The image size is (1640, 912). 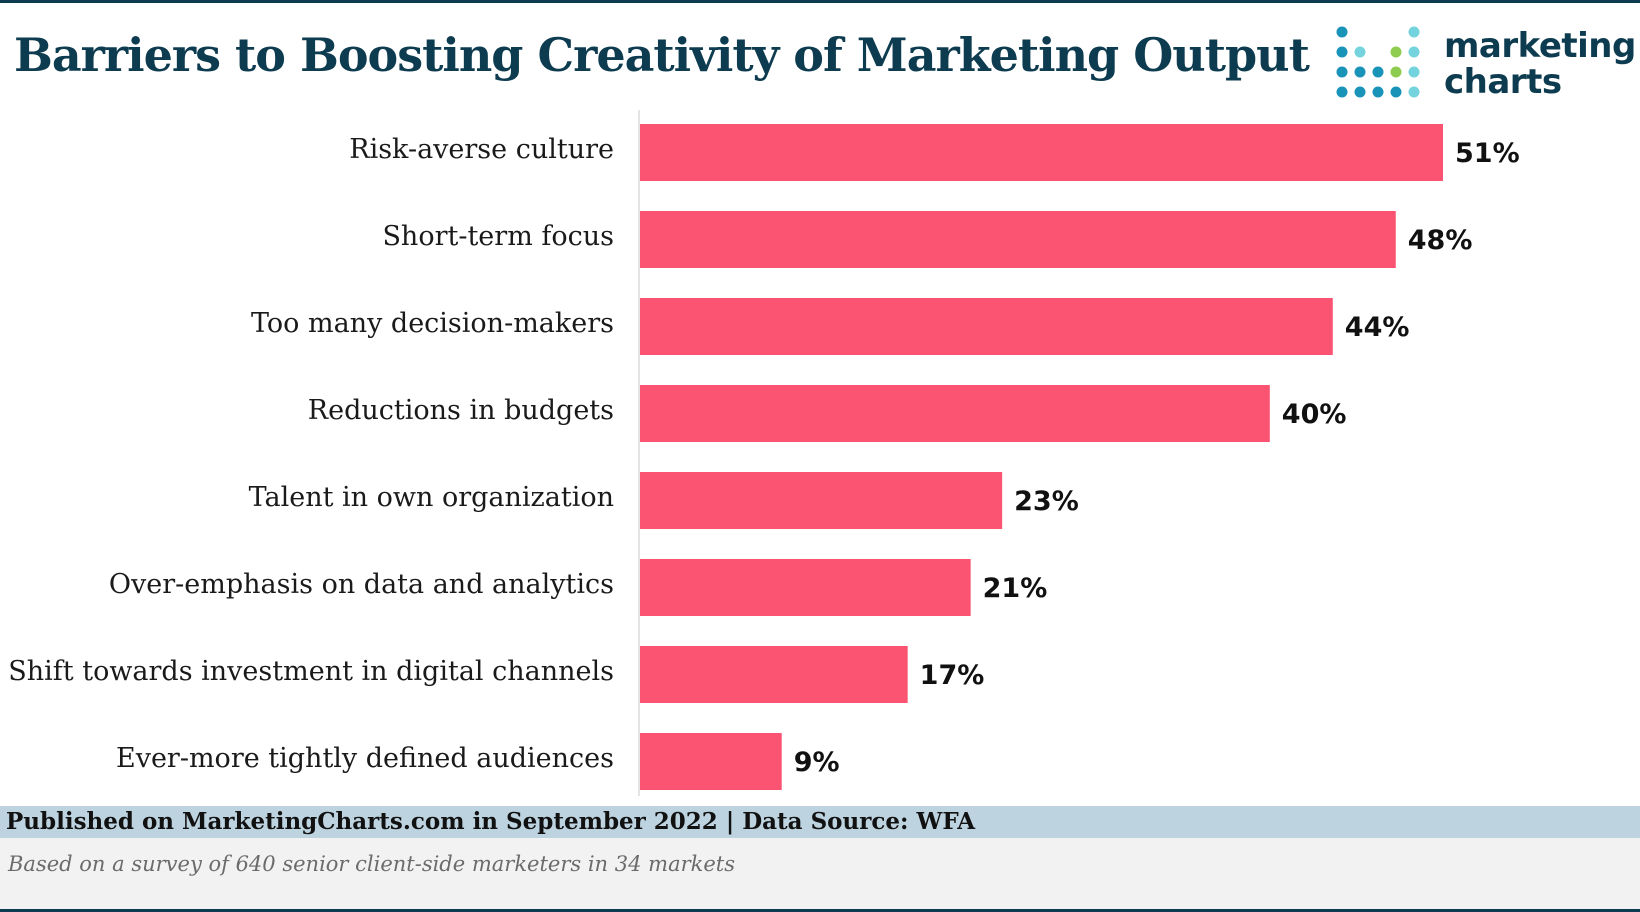 I want to click on logo-dots-icon, so click(x=1378, y=62).